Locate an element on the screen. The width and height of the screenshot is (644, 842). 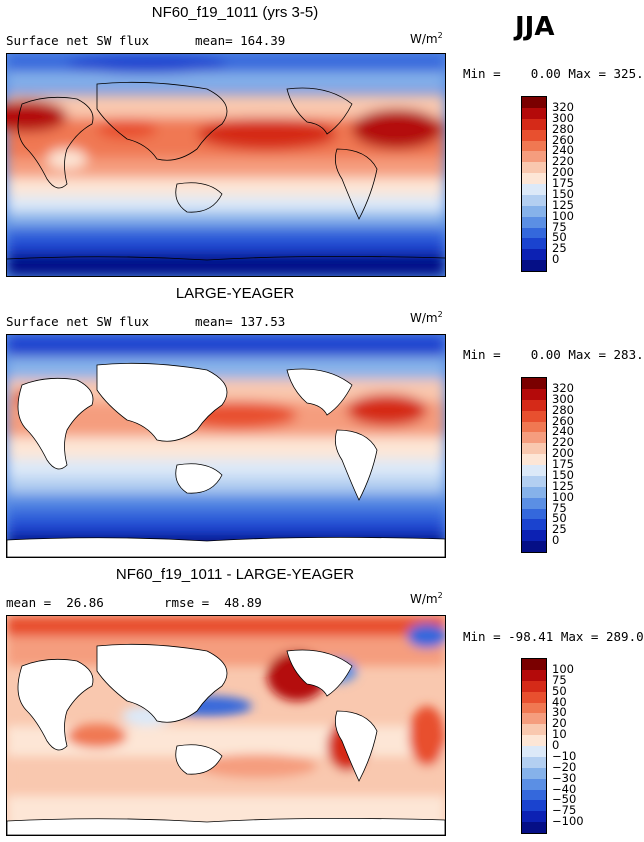
panel-1-title: NF60_f19_1011 (yrs 3-5) is located at coordinates (235, 12).